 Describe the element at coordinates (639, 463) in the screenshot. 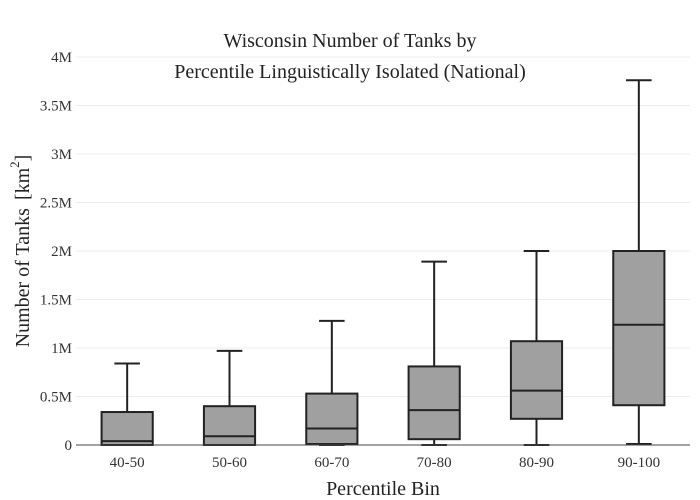

I see `x-tick-label: 90-100` at that location.